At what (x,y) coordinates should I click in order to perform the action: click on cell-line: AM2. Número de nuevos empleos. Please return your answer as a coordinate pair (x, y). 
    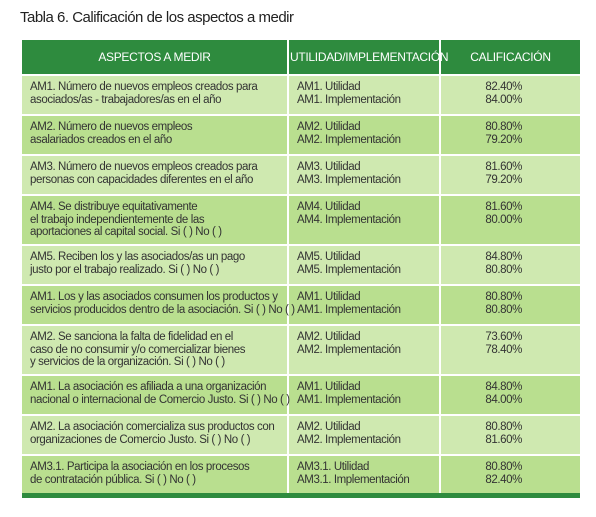
    Looking at the image, I should click on (111, 127).